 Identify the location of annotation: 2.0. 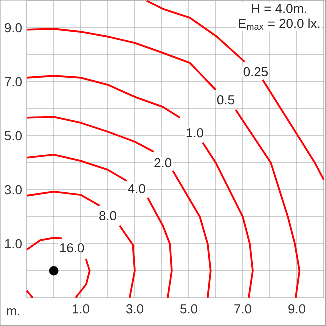
(163, 163).